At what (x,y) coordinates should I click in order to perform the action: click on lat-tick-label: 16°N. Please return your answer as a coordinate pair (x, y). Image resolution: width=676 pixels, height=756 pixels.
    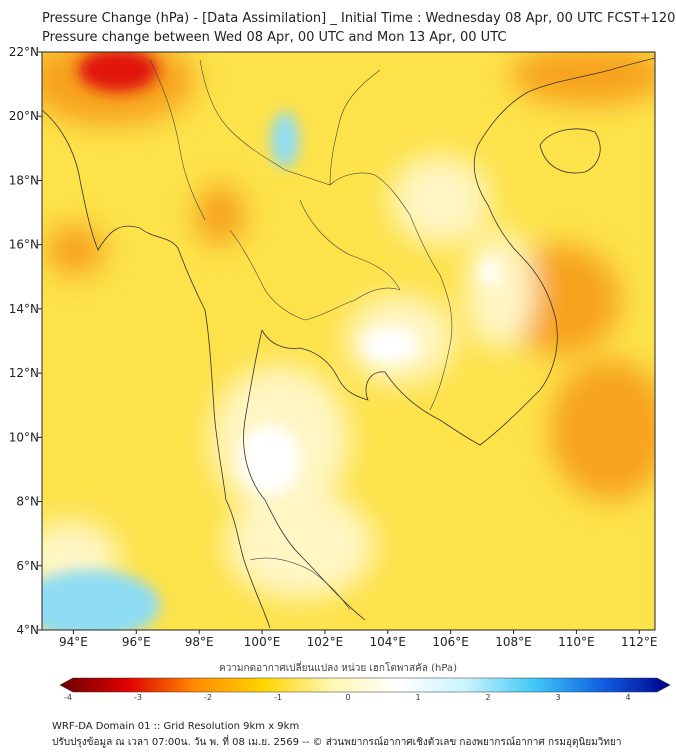
    Looking at the image, I should click on (24, 245).